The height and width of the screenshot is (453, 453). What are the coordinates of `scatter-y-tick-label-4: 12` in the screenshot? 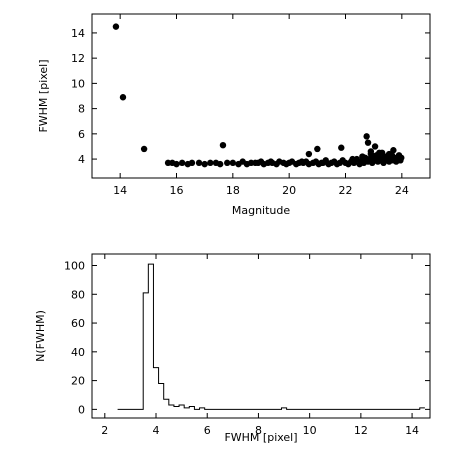 It's located at (78, 58).